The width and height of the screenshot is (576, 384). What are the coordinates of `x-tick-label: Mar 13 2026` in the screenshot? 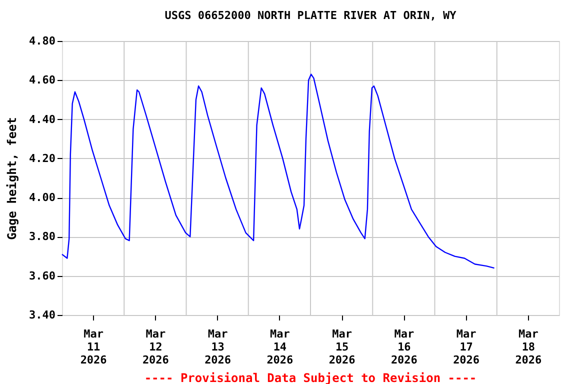 It's located at (218, 347).